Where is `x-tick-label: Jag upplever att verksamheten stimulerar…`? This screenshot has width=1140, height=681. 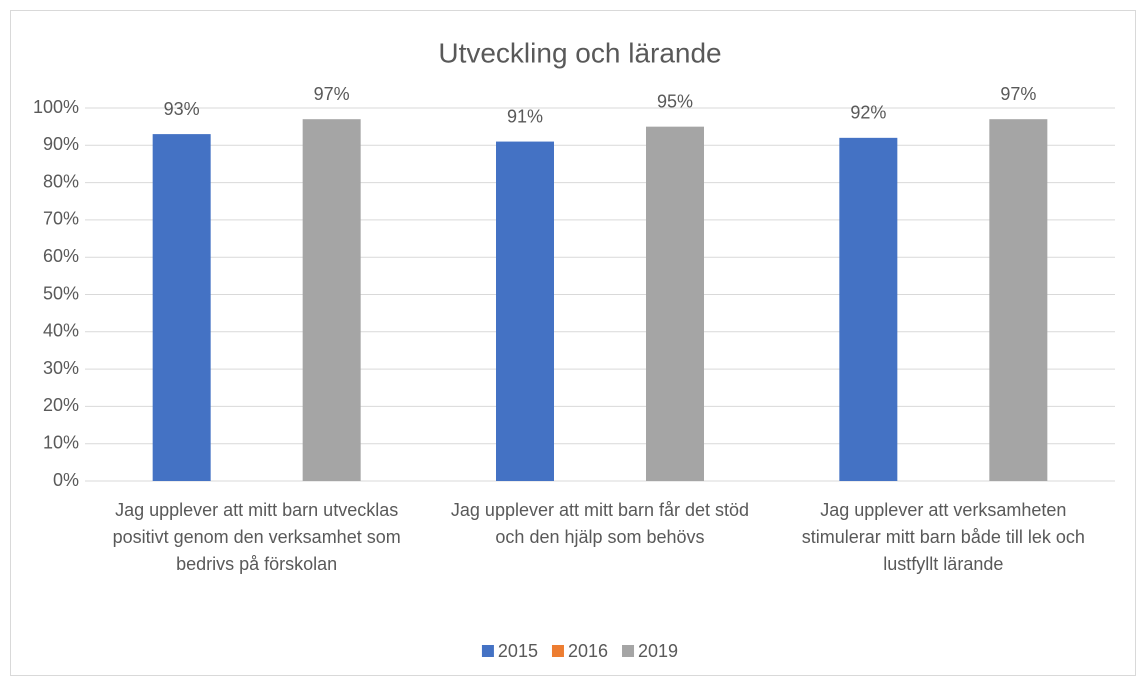
x-tick-label: Jag upplever att verksamheten stimulerar… is located at coordinates (943, 537).